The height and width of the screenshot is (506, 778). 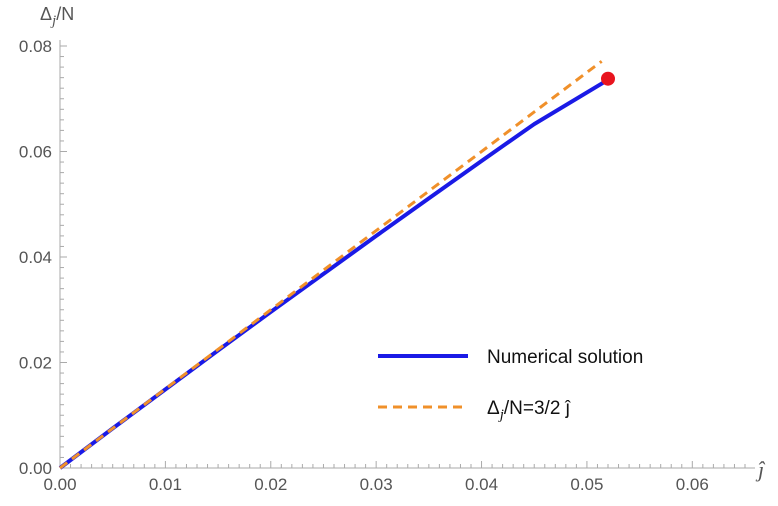 What do you see at coordinates (165, 484) in the screenshot?
I see `x-tick-label: 0.01` at bounding box center [165, 484].